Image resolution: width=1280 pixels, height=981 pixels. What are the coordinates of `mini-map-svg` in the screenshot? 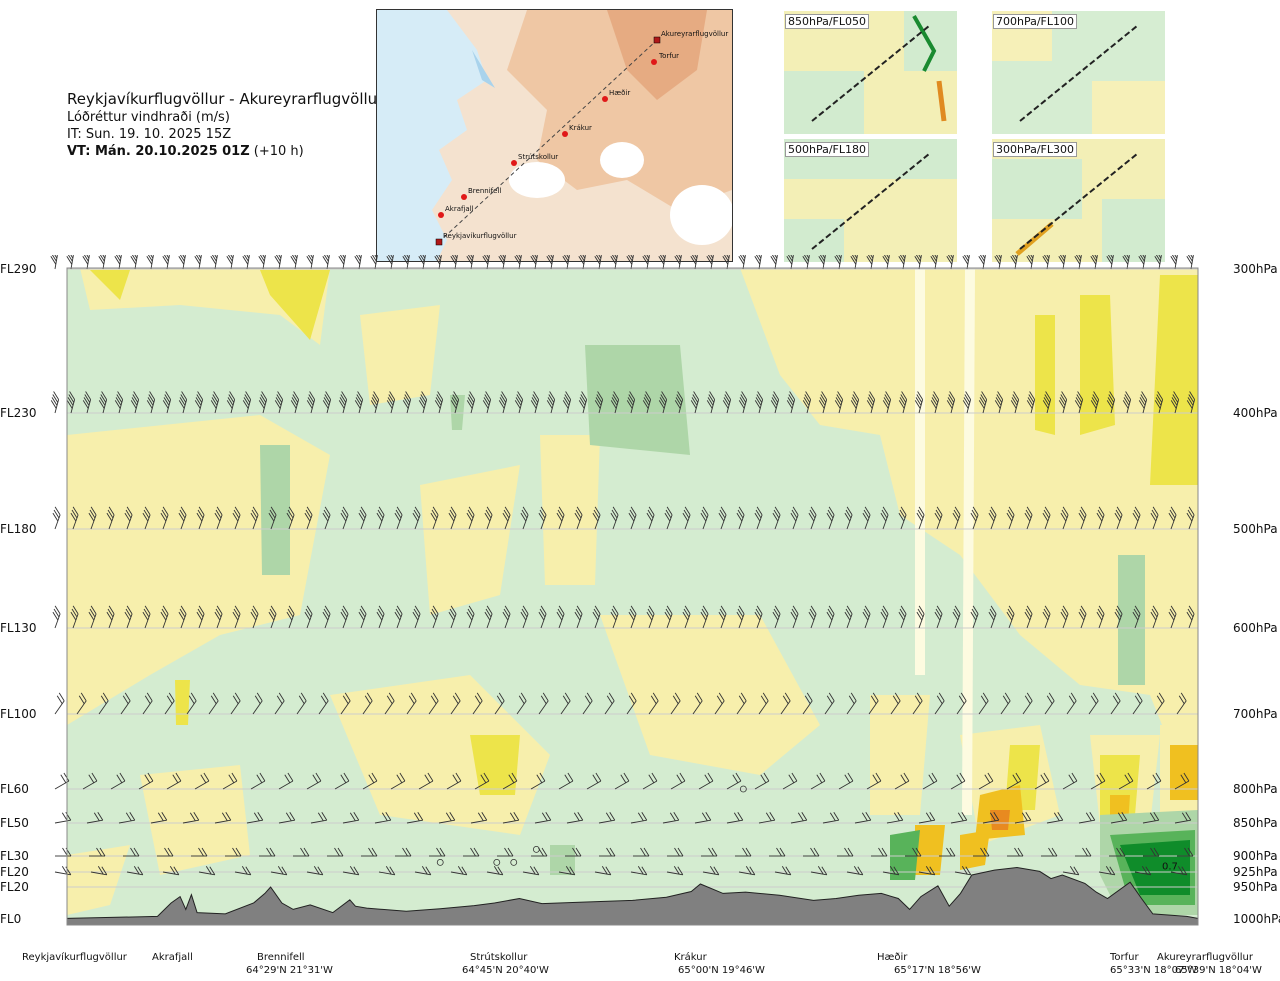 It's located at (1078, 200).